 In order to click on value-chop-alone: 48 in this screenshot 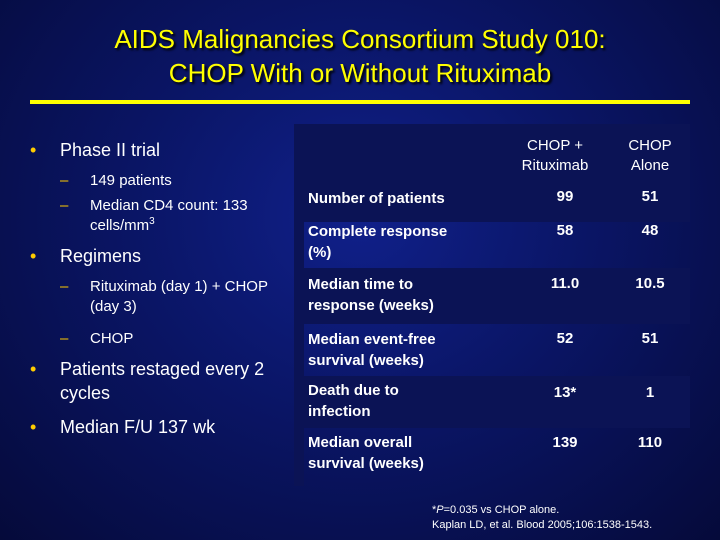, I will do `click(650, 230)`.